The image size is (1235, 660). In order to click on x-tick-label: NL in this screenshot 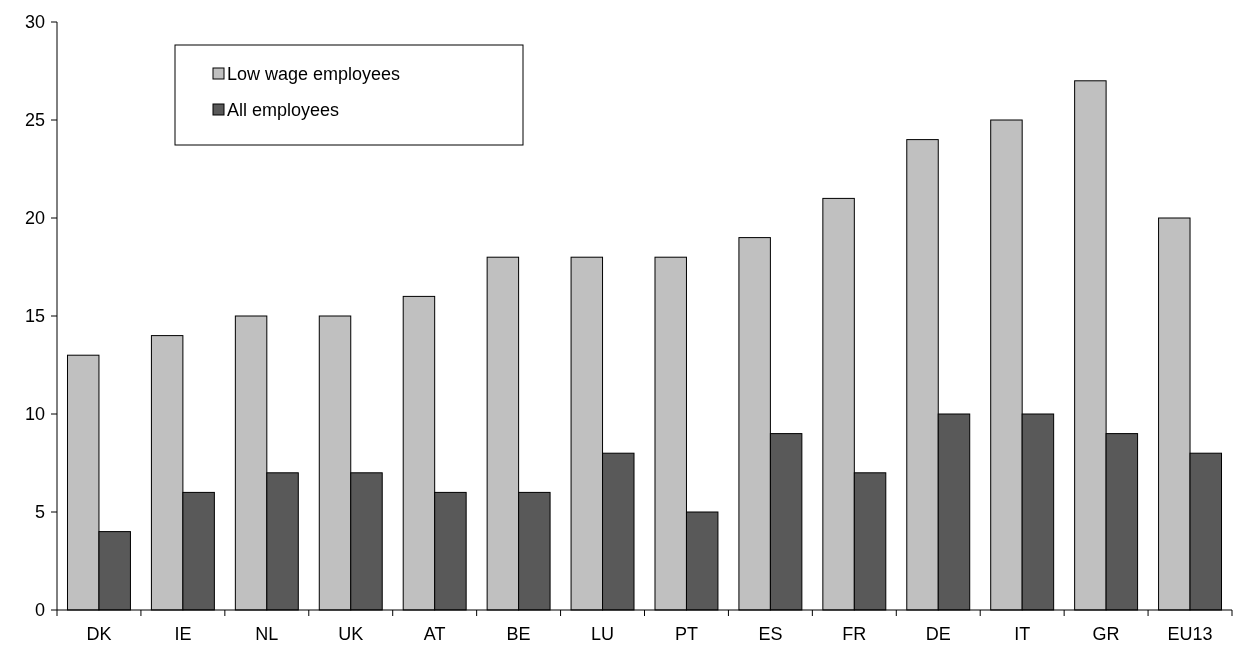, I will do `click(267, 634)`.